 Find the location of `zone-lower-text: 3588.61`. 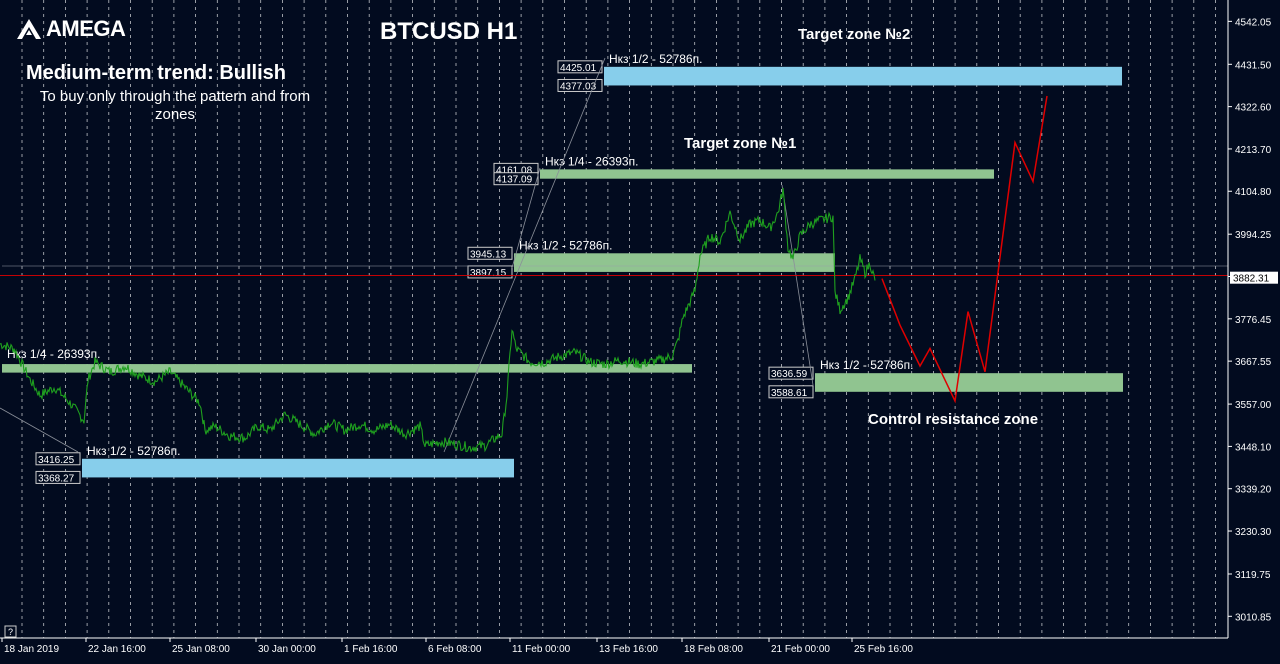

zone-lower-text: 3588.61 is located at coordinates (789, 393).